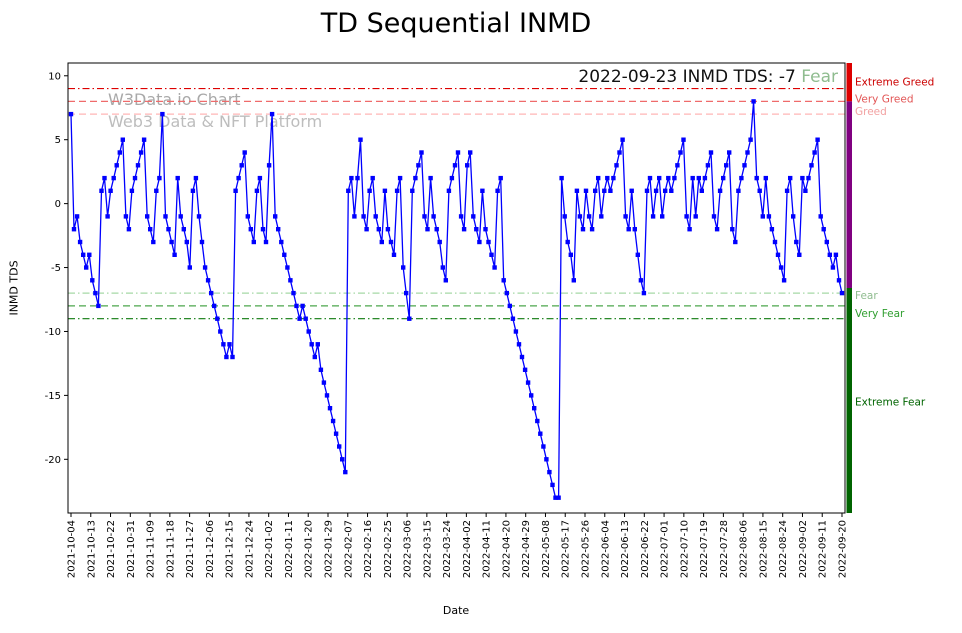 Image resolution: width=962 pixels, height=633 pixels. What do you see at coordinates (605, 549) in the screenshot?
I see `x-tick-label: 2022-06-04` at bounding box center [605, 549].